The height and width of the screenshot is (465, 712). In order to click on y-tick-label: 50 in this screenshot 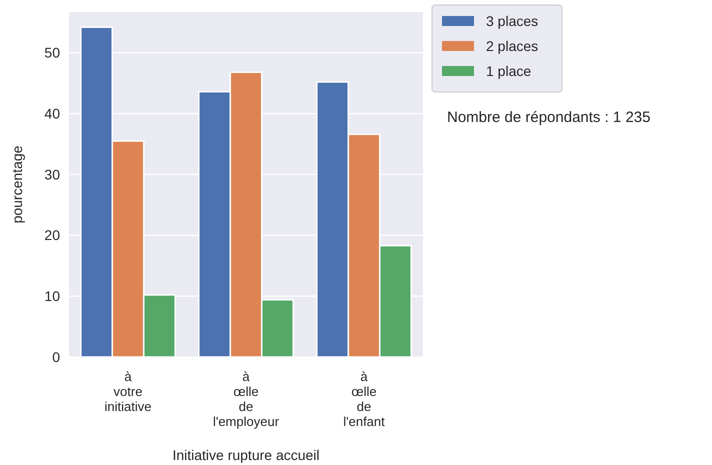, I will do `click(52, 52)`.